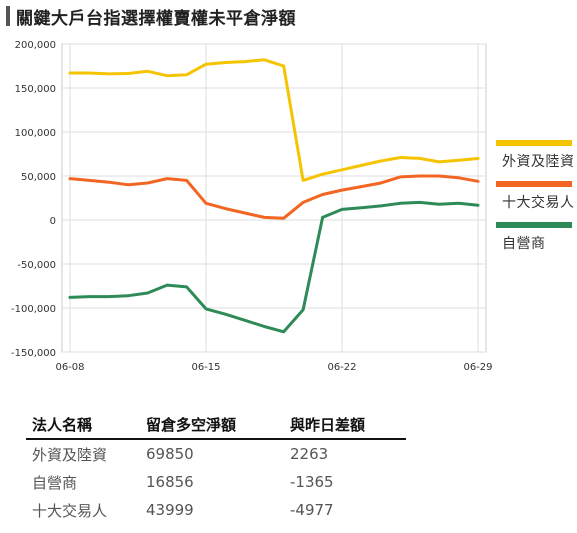  What do you see at coordinates (205, 367) in the screenshot?
I see `x-tick-label: 06-15` at bounding box center [205, 367].